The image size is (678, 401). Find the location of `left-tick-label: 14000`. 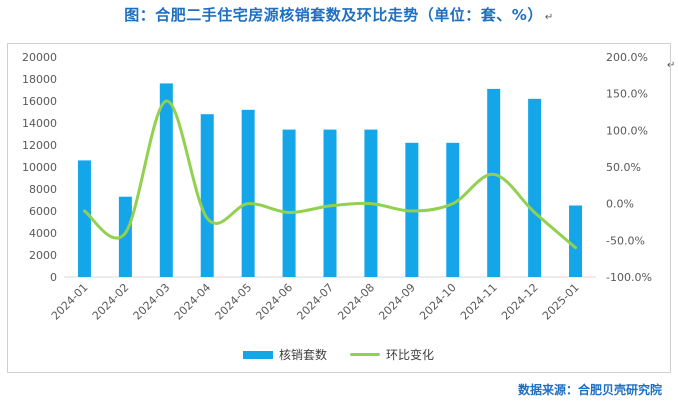

left-tick-label: 14000 is located at coordinates (39, 123).